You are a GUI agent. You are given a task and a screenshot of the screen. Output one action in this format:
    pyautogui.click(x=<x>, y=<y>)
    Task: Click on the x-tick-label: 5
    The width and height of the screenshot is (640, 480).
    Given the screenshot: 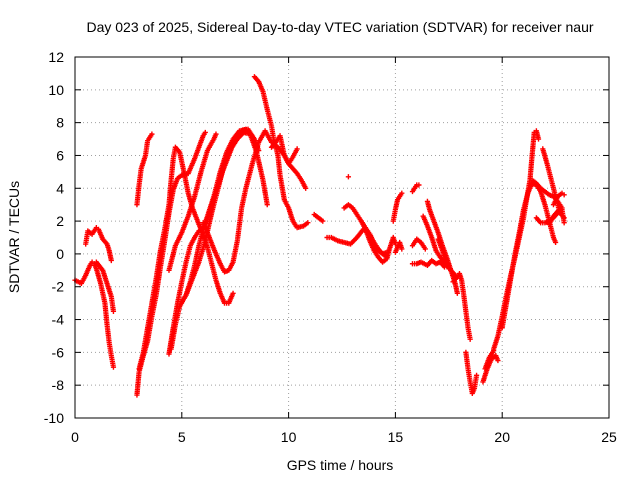 What is the action you would take?
    pyautogui.click(x=182, y=437)
    